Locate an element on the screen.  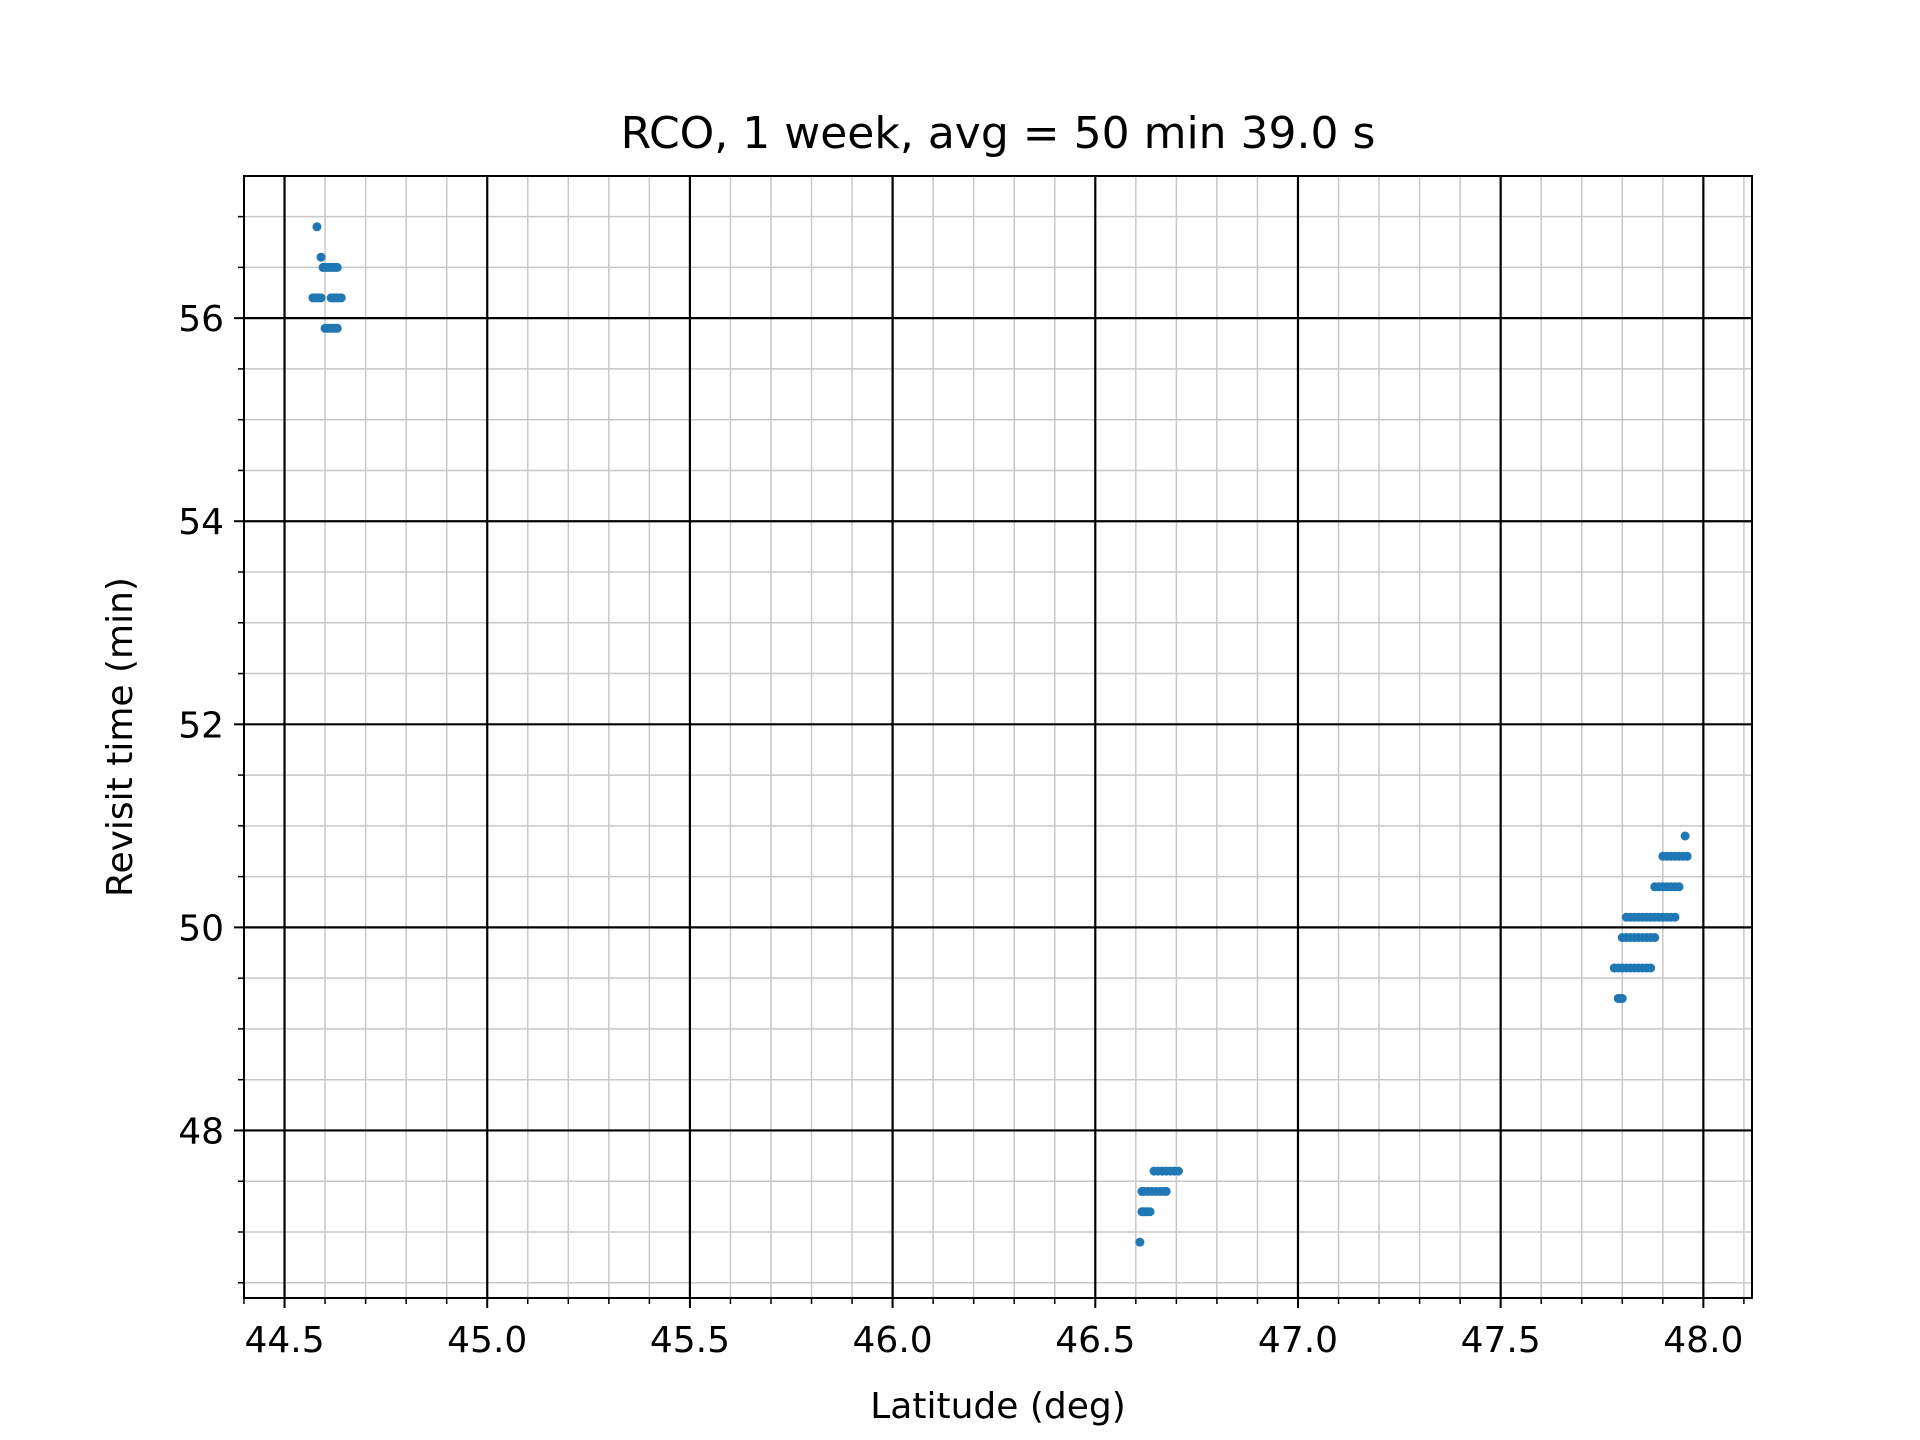
y-tick-label: 50 is located at coordinates (201, 928).